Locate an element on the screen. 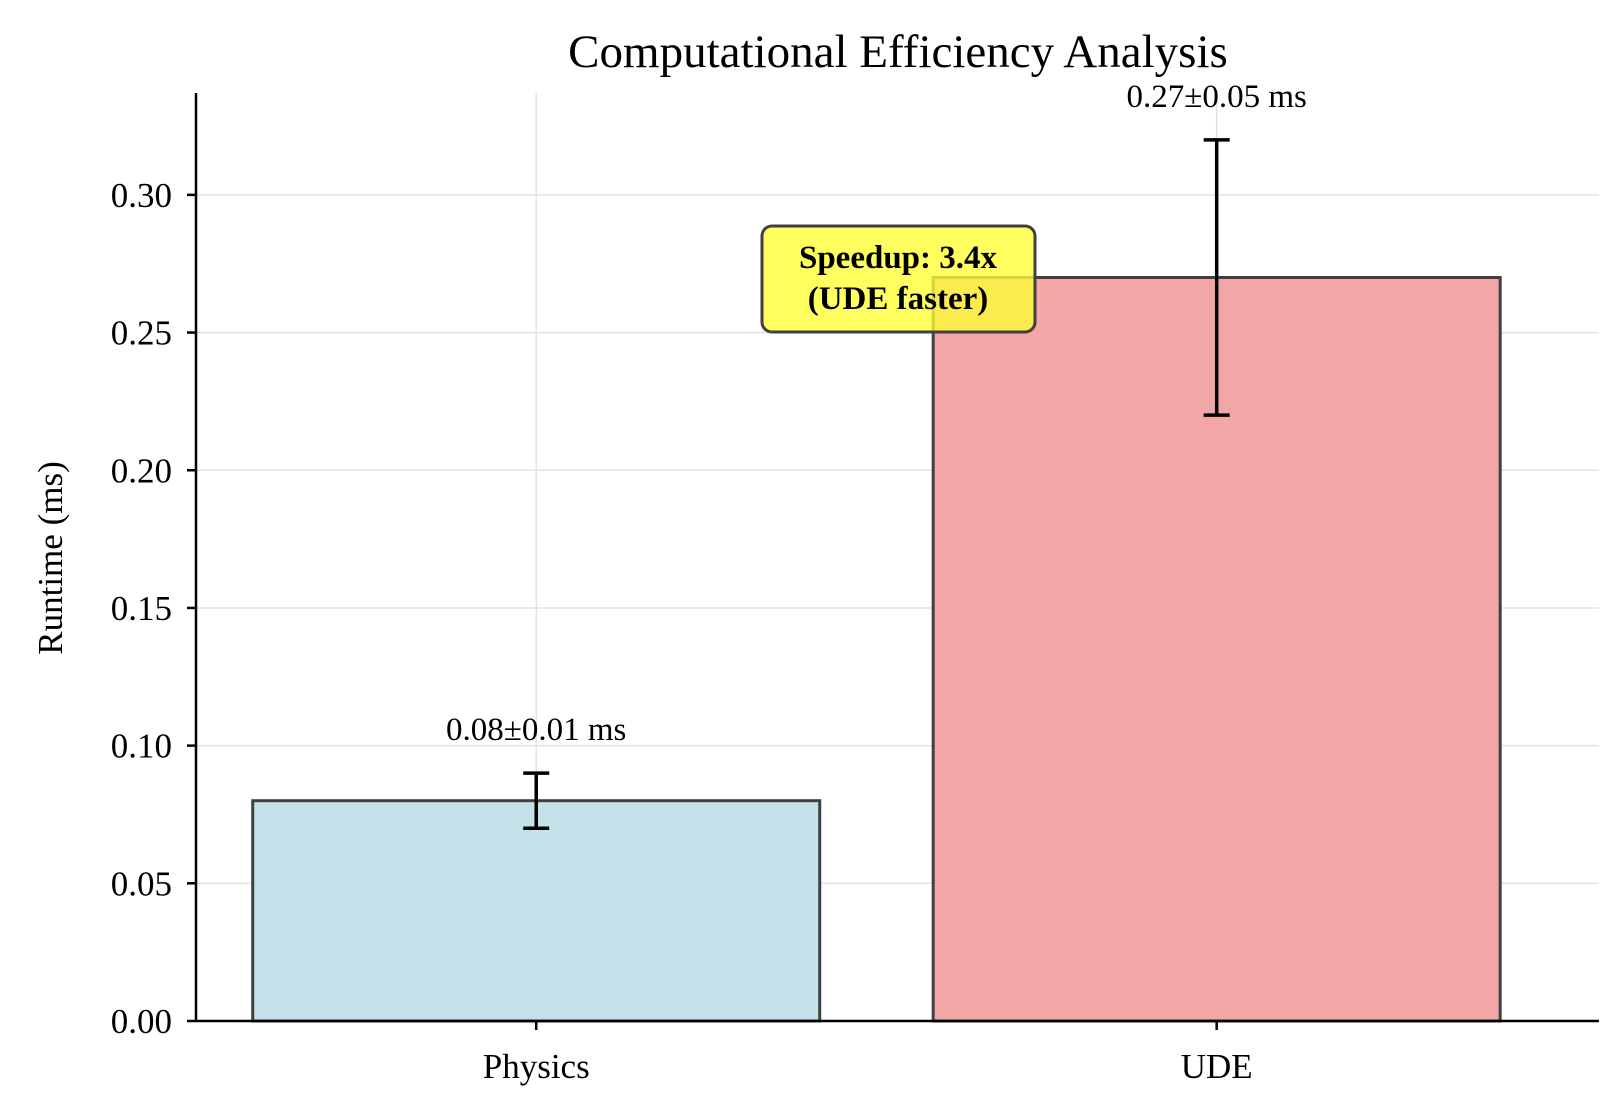 This screenshot has width=1621, height=1116. y-tick-label: 0.20 is located at coordinates (141, 470).